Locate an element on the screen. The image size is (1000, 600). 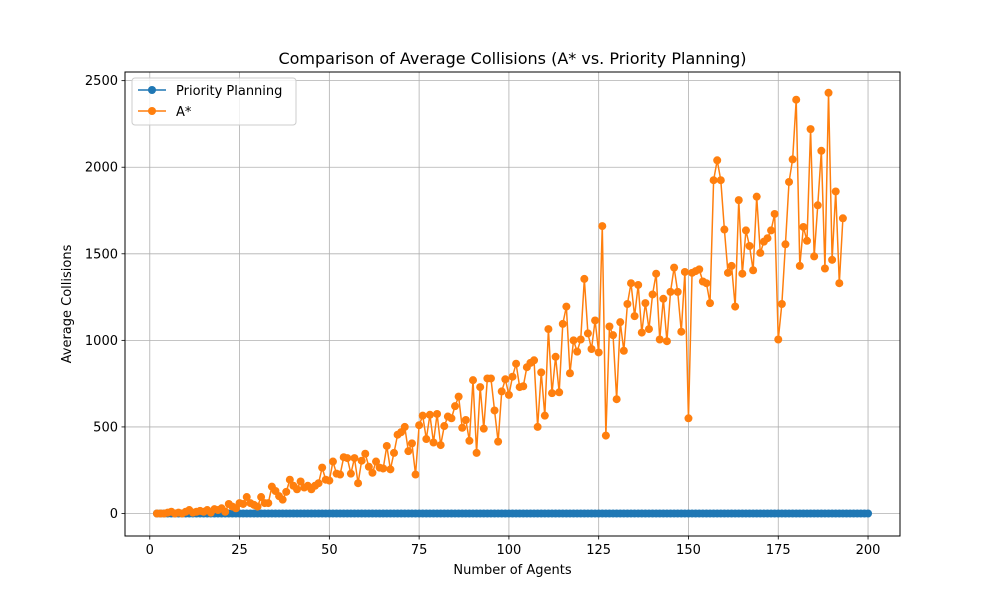
legend-box is located at coordinates (214, 101).